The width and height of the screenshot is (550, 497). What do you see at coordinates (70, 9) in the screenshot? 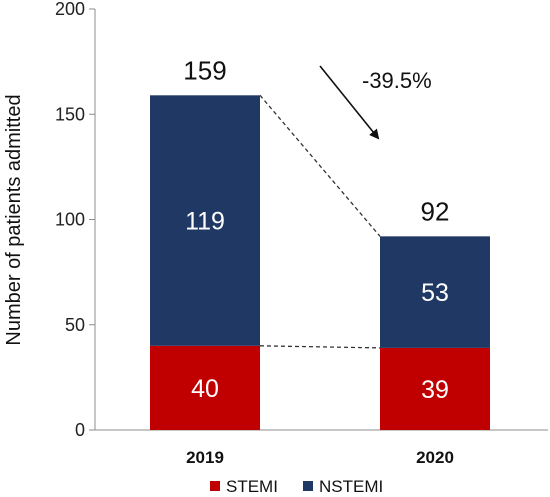
I see `y-tick-label: 200` at bounding box center [70, 9].